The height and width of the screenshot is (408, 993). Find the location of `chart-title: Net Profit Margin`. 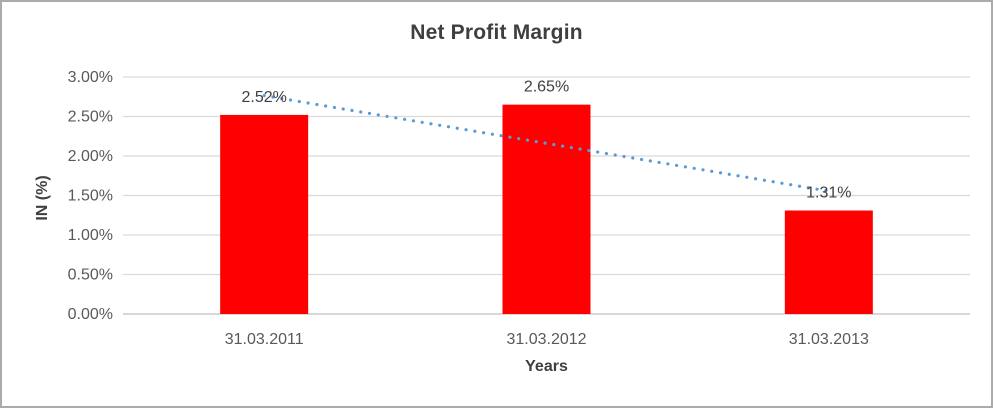

chart-title: Net Profit Margin is located at coordinates (496, 32).